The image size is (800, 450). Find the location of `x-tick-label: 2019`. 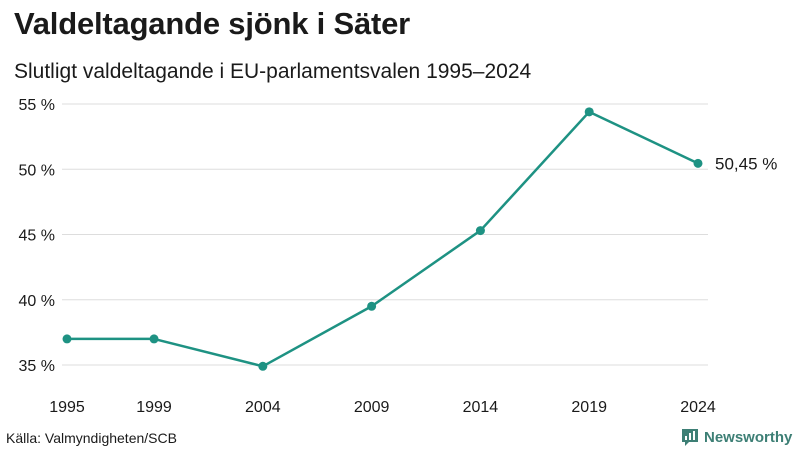

x-tick-label: 2019 is located at coordinates (589, 407).